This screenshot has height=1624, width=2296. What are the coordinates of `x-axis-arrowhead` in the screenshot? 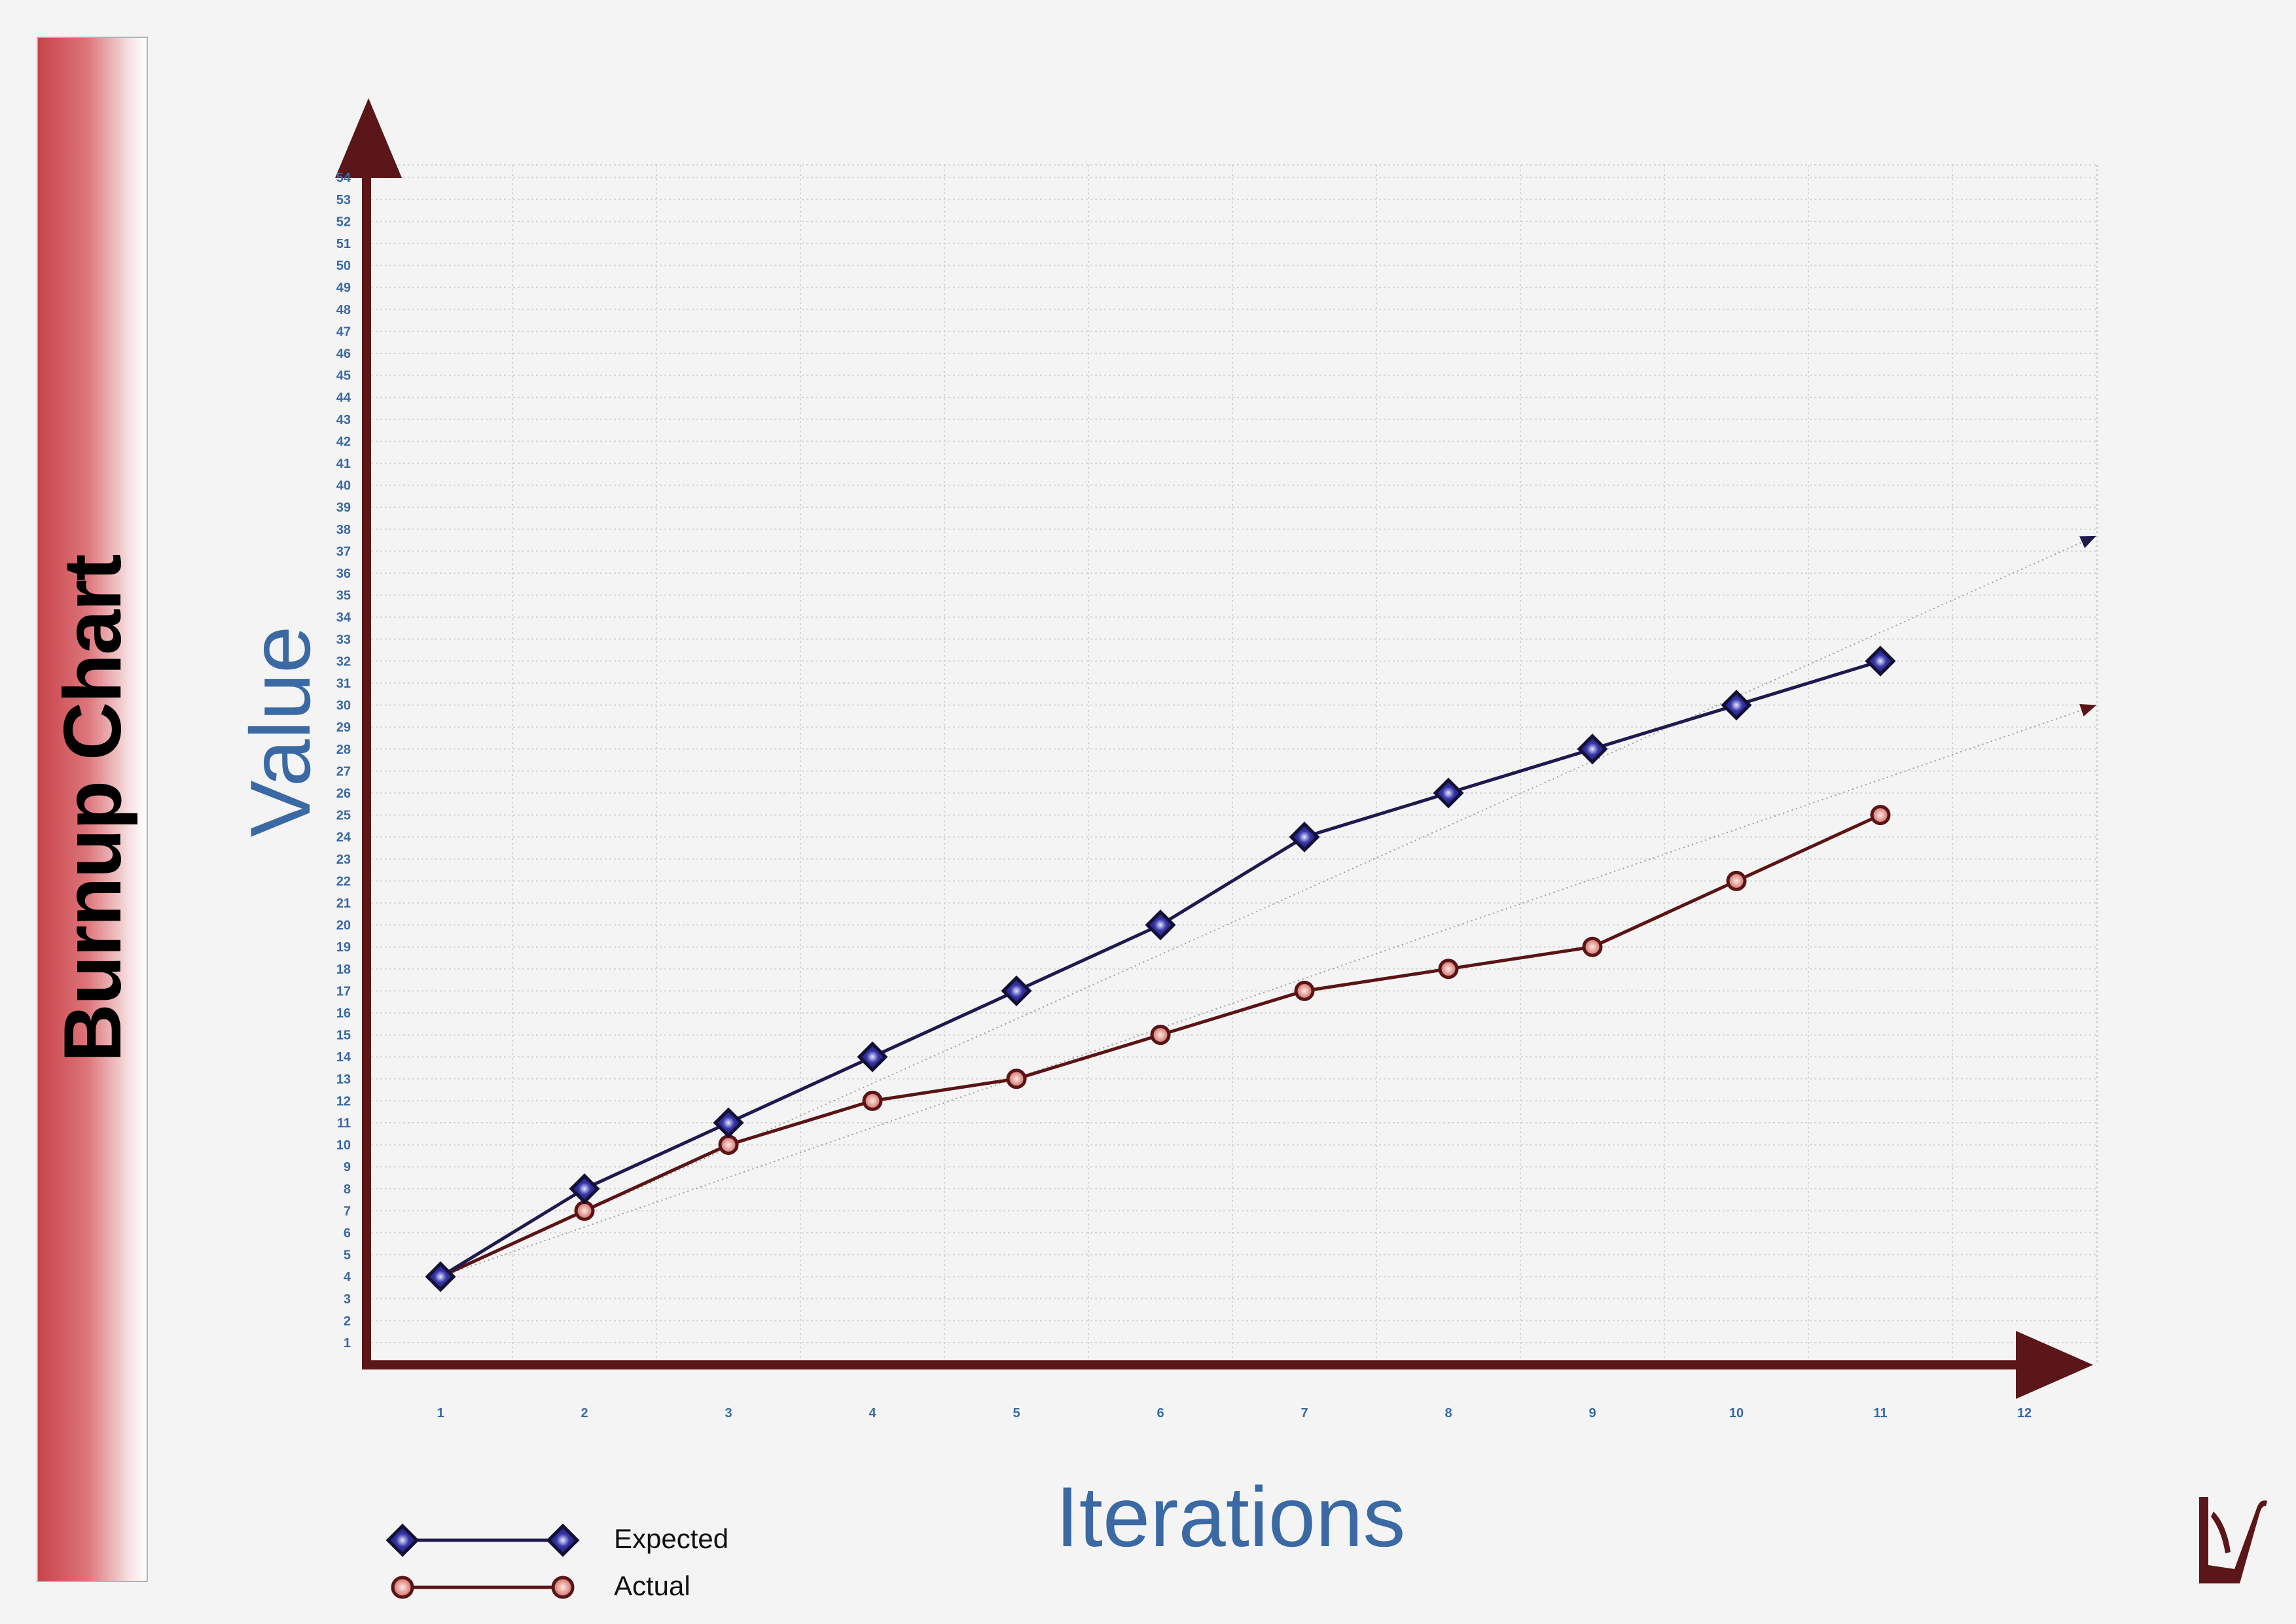 It's located at (2054, 1365).